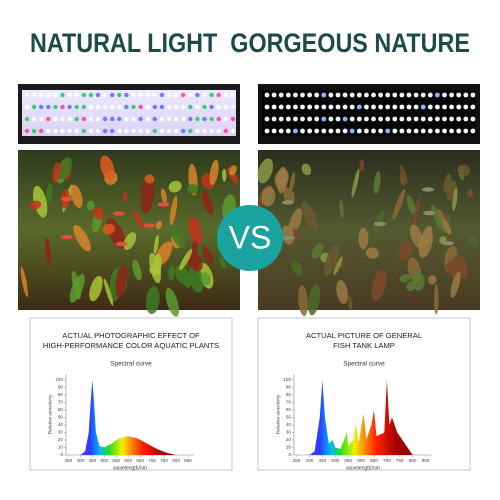 The width and height of the screenshot is (500, 500). Describe the element at coordinates (289, 447) in the screenshot. I see `y-tick-label: 10` at that location.